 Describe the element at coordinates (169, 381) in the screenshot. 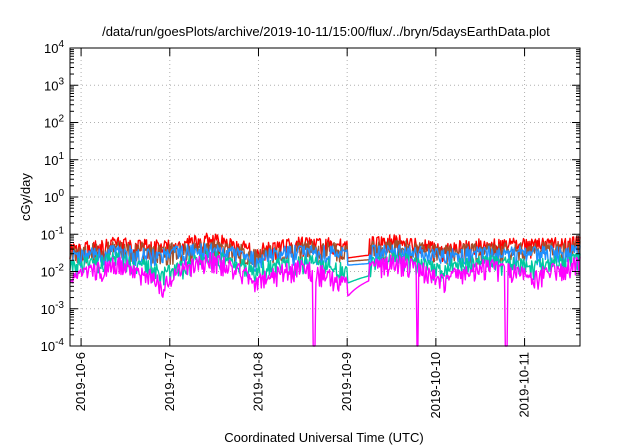

I see `x-tick-label: 2019-10-7` at that location.